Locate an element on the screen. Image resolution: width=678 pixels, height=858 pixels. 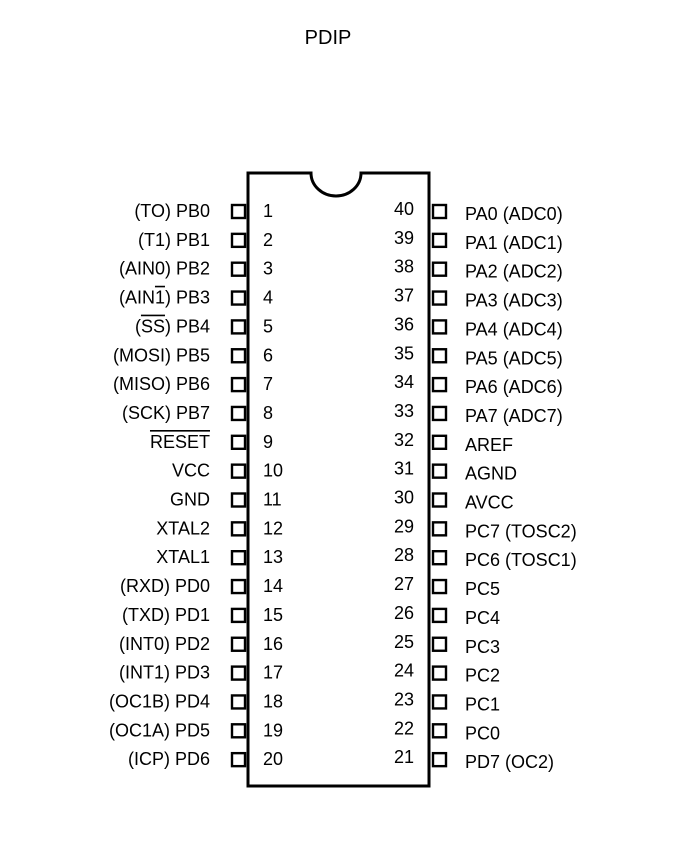
pin-21-lead is located at coordinates (439, 759).